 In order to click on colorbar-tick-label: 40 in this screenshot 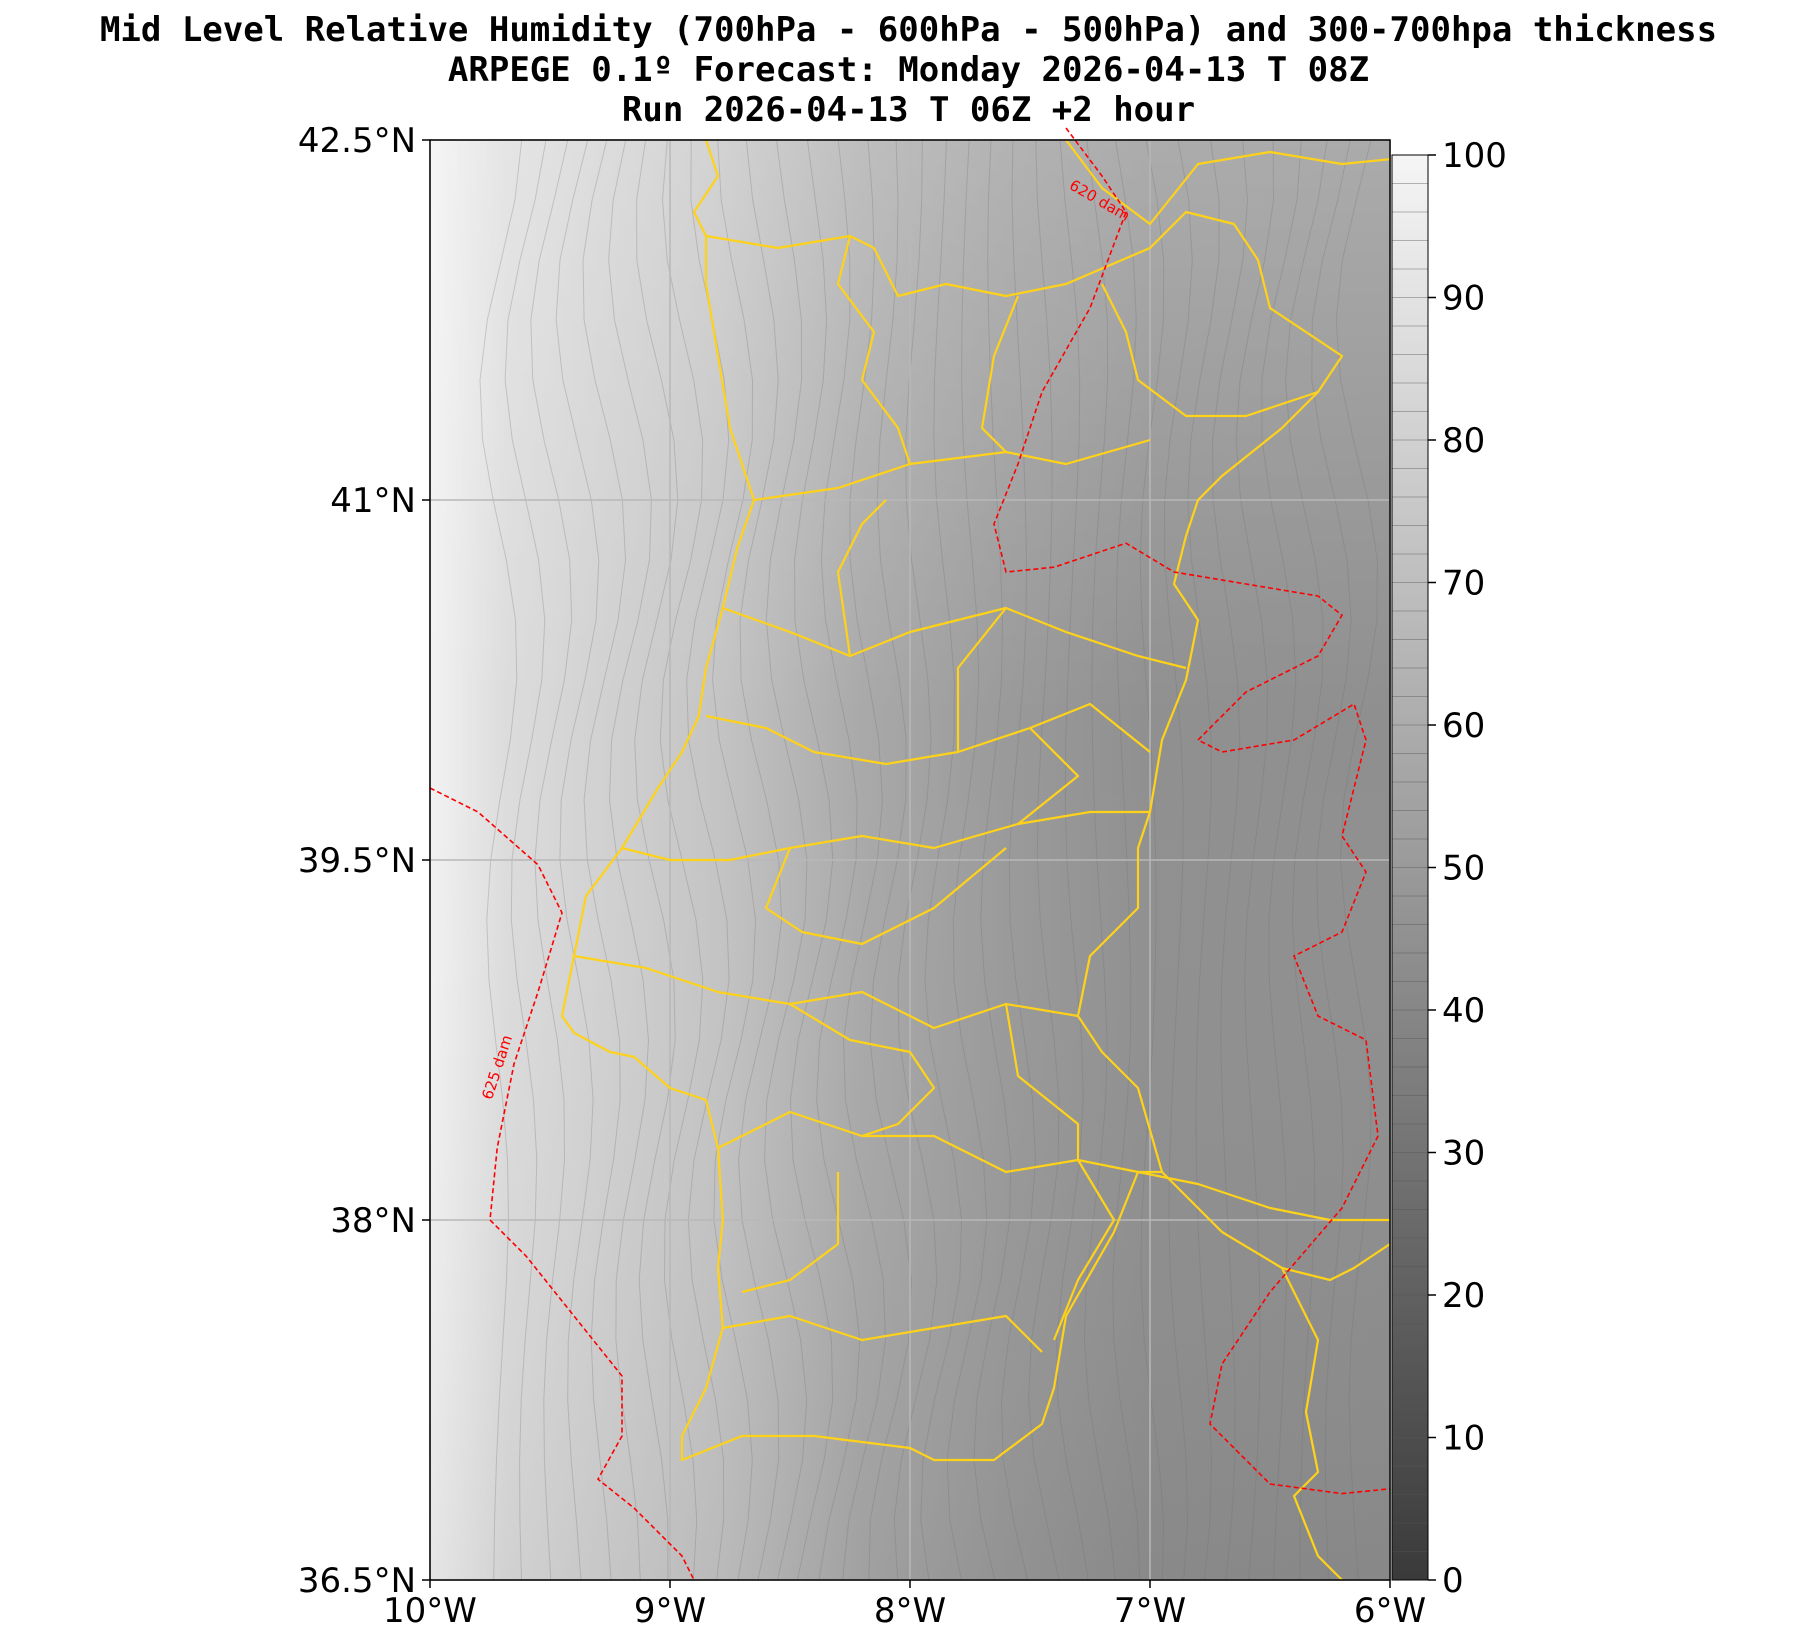, I will do `click(1463, 1011)`.